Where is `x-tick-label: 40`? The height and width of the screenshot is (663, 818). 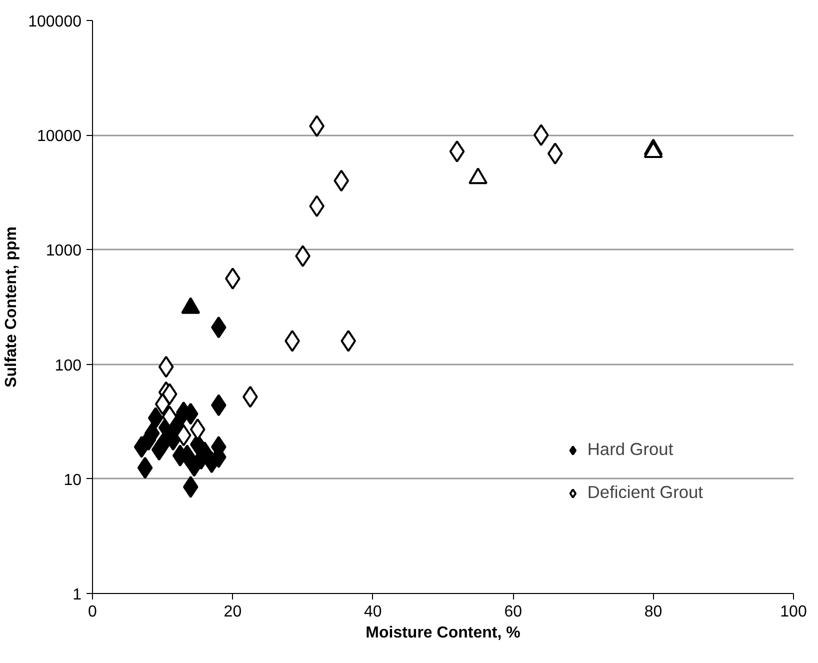 x-tick-label: 40 is located at coordinates (373, 612).